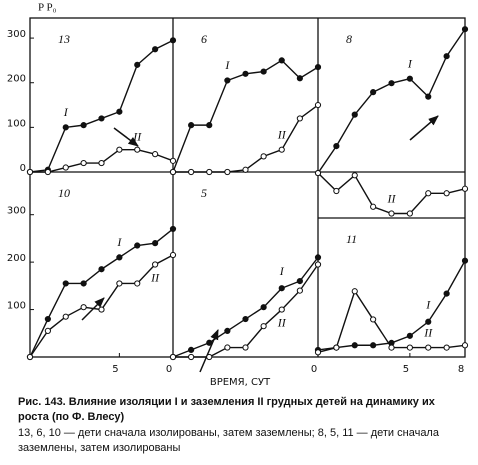 This screenshot has width=478, height=465. What do you see at coordinates (204, 193) in the screenshot?
I see `panel-title: 5` at bounding box center [204, 193].